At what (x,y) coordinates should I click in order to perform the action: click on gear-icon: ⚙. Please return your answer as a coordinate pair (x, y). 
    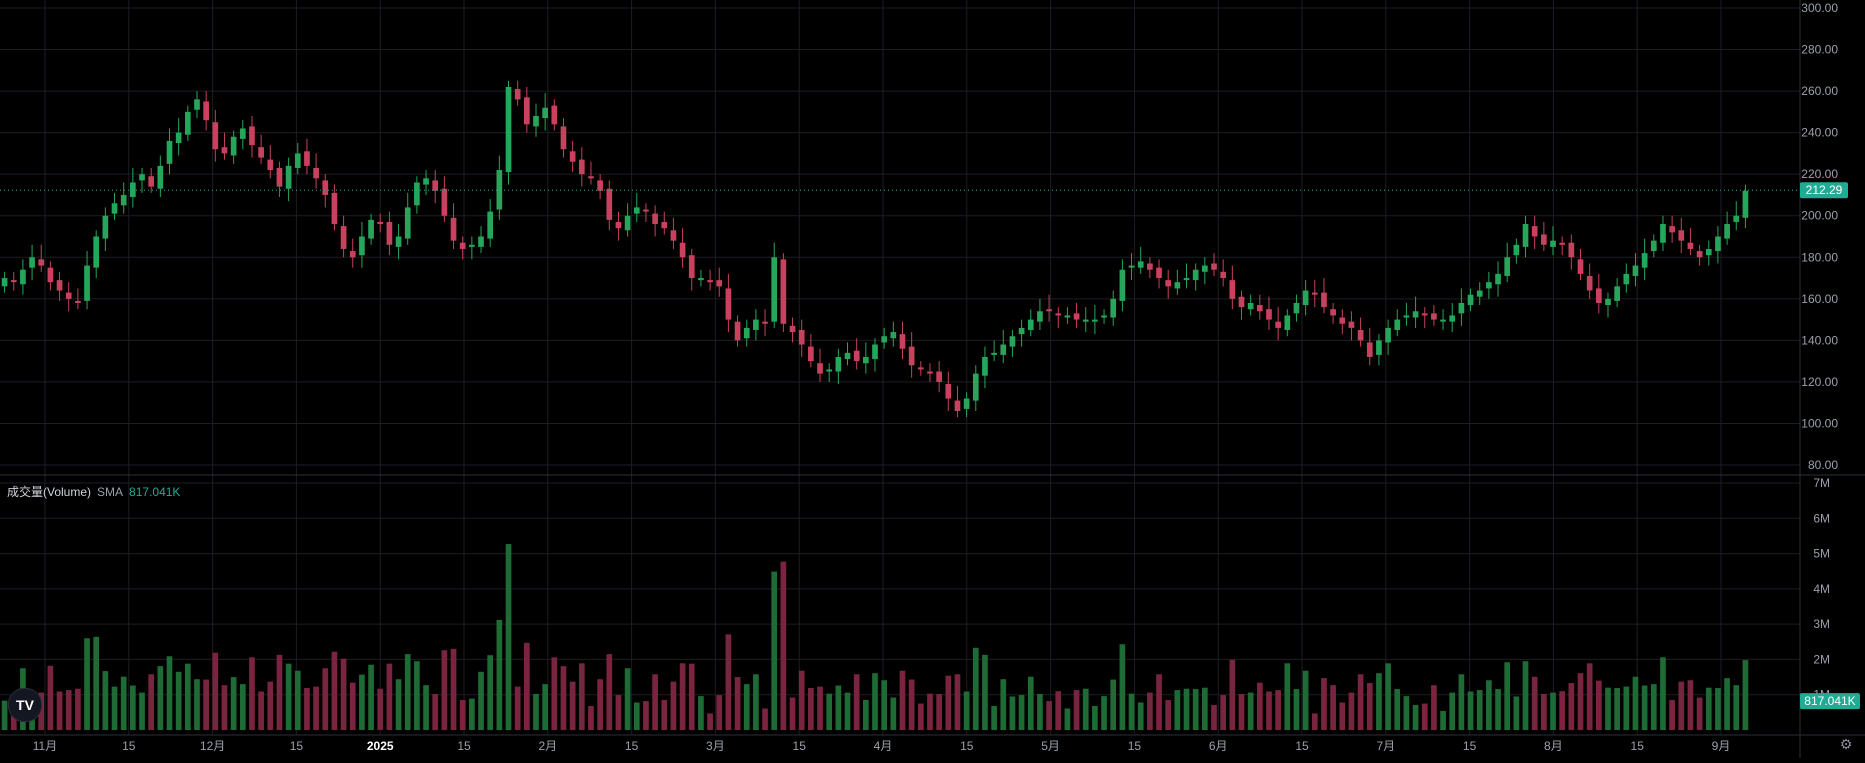
    Looking at the image, I should click on (1846, 744).